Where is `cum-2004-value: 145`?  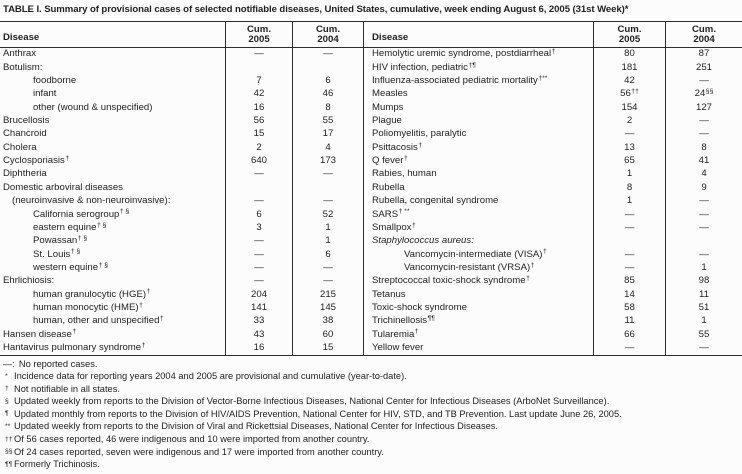
cum-2004-value: 145 is located at coordinates (327, 308).